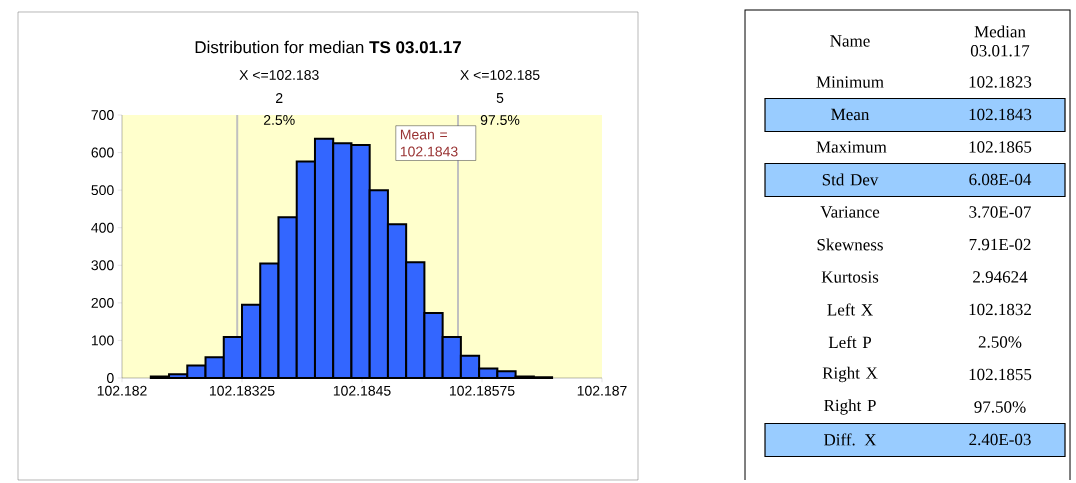  What do you see at coordinates (1000, 277) in the screenshot?
I see `text: 2.94624` at bounding box center [1000, 277].